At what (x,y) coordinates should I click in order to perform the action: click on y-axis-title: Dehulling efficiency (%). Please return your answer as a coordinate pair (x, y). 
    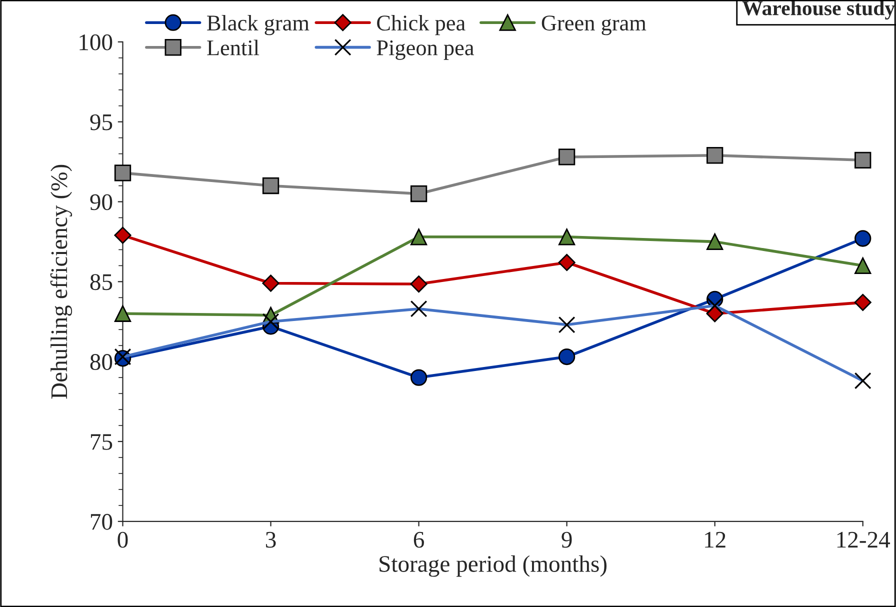
    Looking at the image, I should click on (61, 281).